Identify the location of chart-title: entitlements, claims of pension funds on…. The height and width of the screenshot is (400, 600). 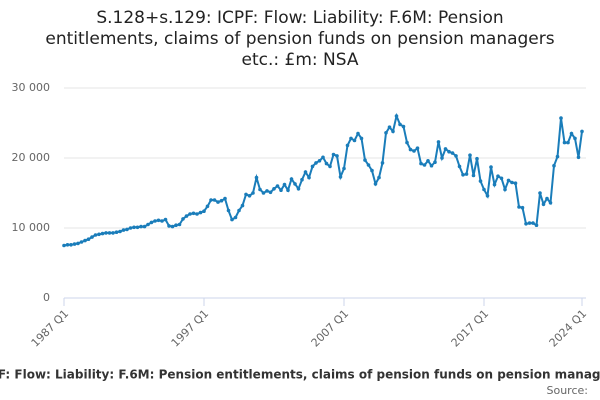
(299, 39).